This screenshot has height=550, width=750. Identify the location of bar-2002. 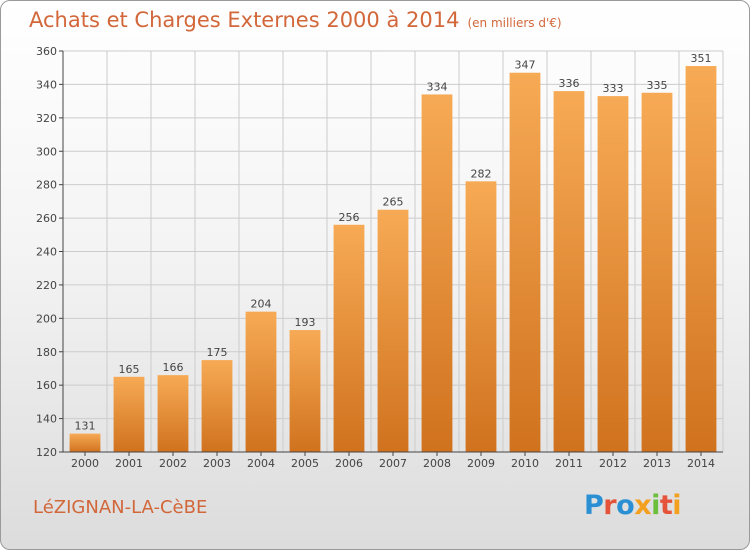
(173, 413).